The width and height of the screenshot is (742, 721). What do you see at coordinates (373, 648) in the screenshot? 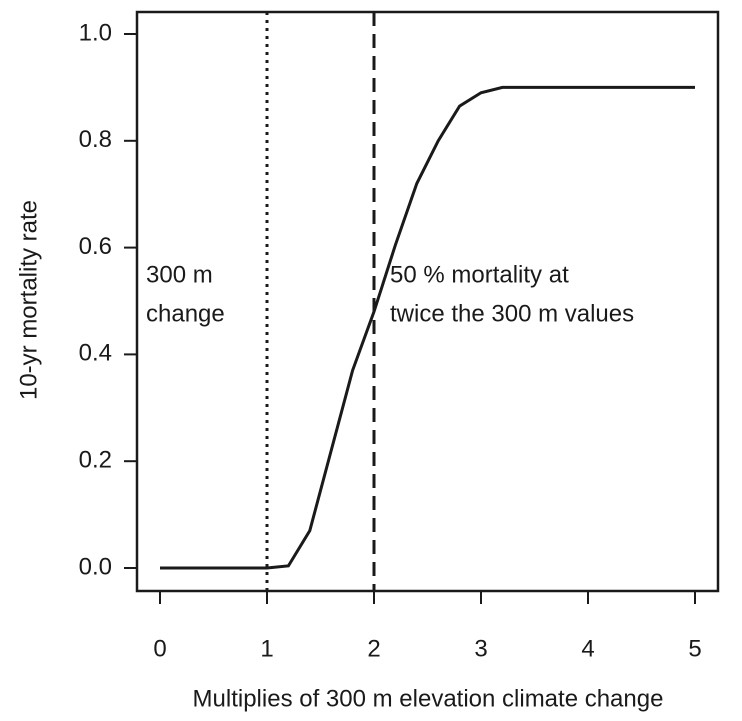
I see `x-tick-label: 2` at bounding box center [373, 648].